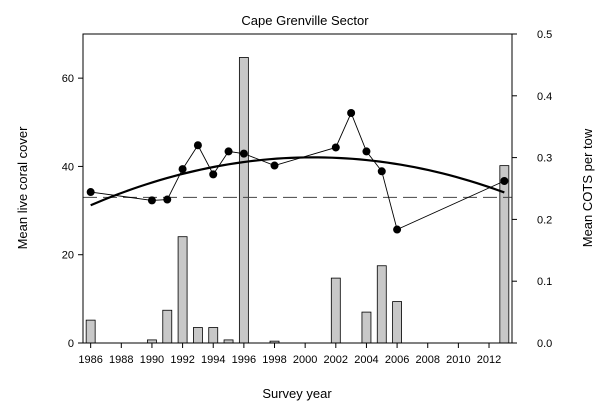 The width and height of the screenshot is (600, 414). What do you see at coordinates (458, 360) in the screenshot?
I see `x-tick-label-2010: 2010` at bounding box center [458, 360].